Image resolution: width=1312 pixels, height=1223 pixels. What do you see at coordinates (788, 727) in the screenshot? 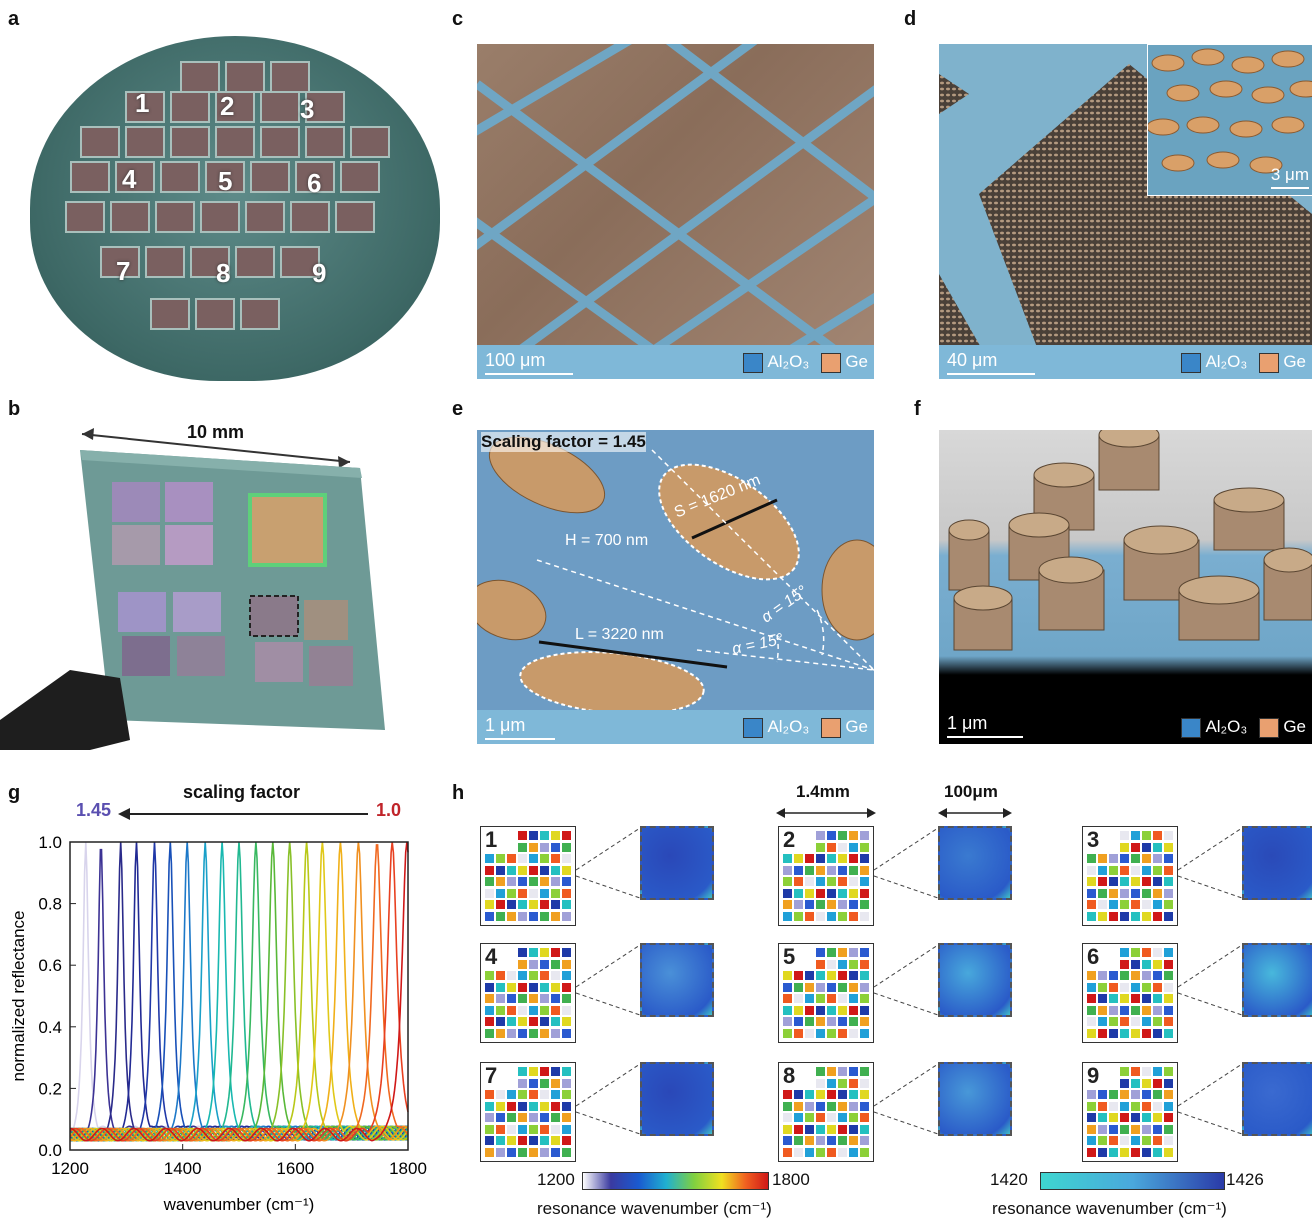
I see `legend-text-al2o3-e: Al₂O₃` at bounding box center [788, 727].